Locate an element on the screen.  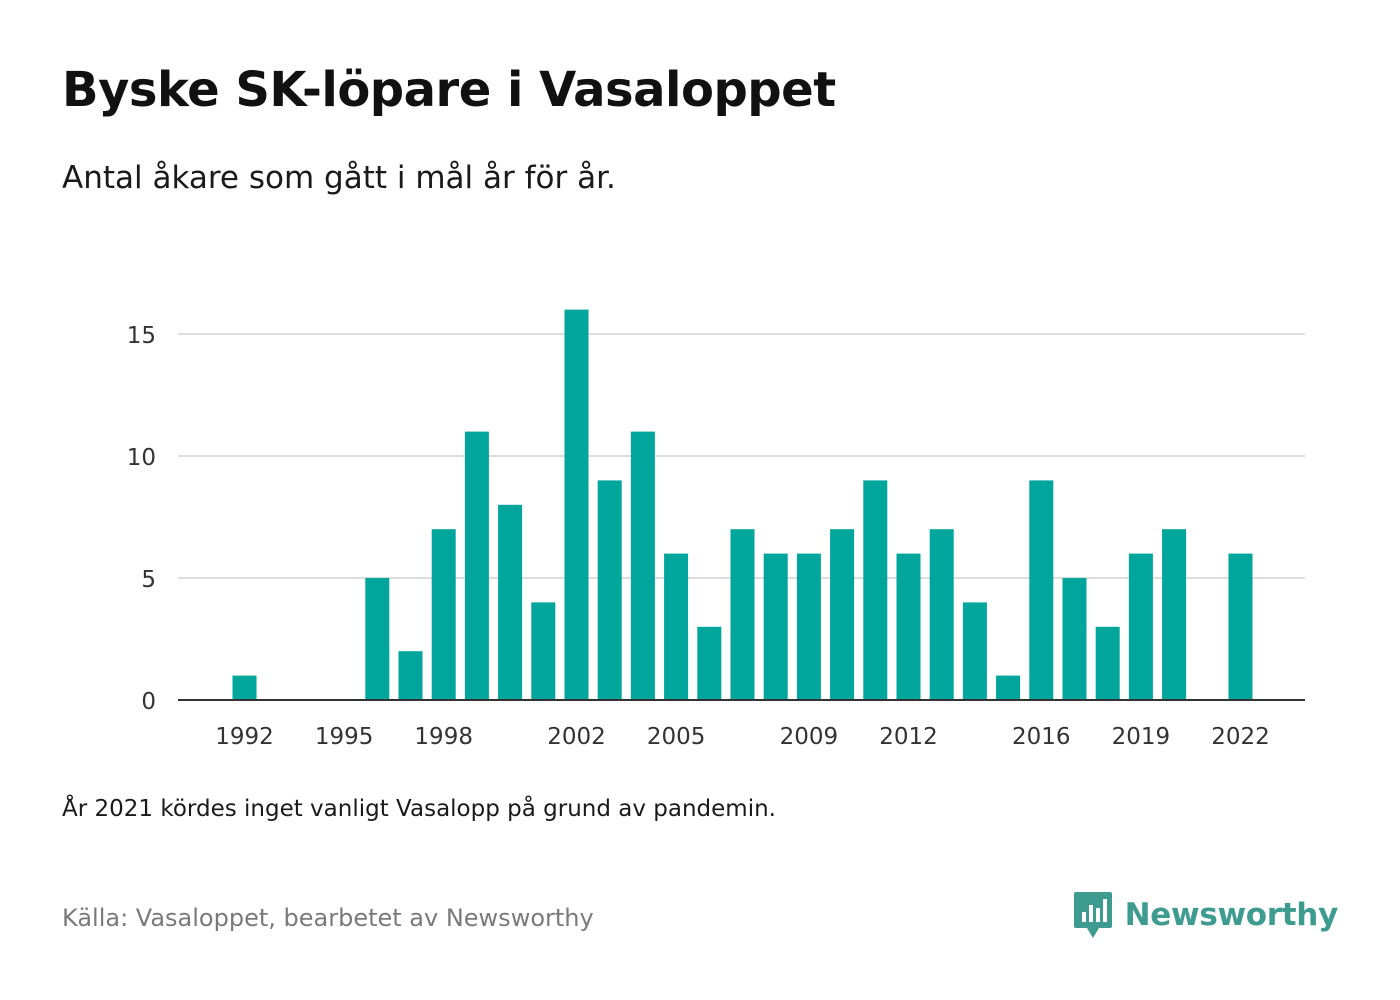
x-tick-label: 2016 is located at coordinates (1041, 737).